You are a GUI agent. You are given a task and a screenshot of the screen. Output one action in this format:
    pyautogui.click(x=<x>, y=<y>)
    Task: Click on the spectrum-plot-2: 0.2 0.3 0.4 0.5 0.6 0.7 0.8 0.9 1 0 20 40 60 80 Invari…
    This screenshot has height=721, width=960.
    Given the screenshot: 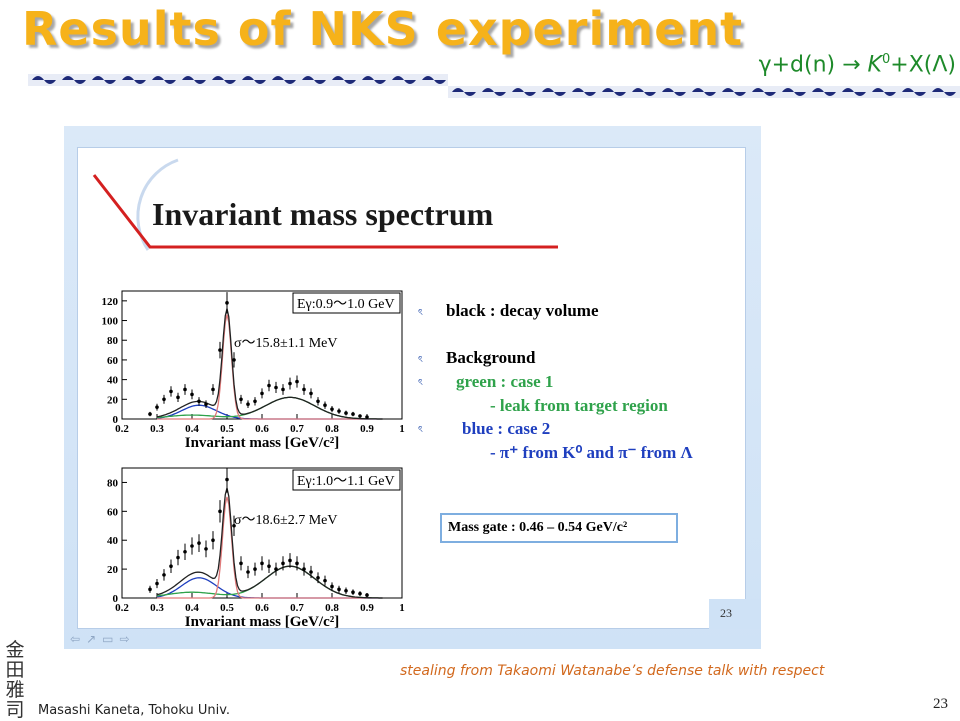 What is the action you would take?
    pyautogui.click(x=256, y=548)
    